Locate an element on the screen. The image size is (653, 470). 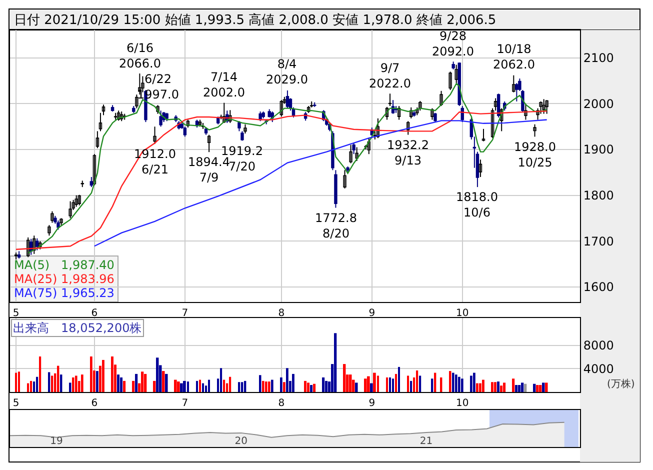
x-tick-label: 21 is located at coordinates (426, 441).